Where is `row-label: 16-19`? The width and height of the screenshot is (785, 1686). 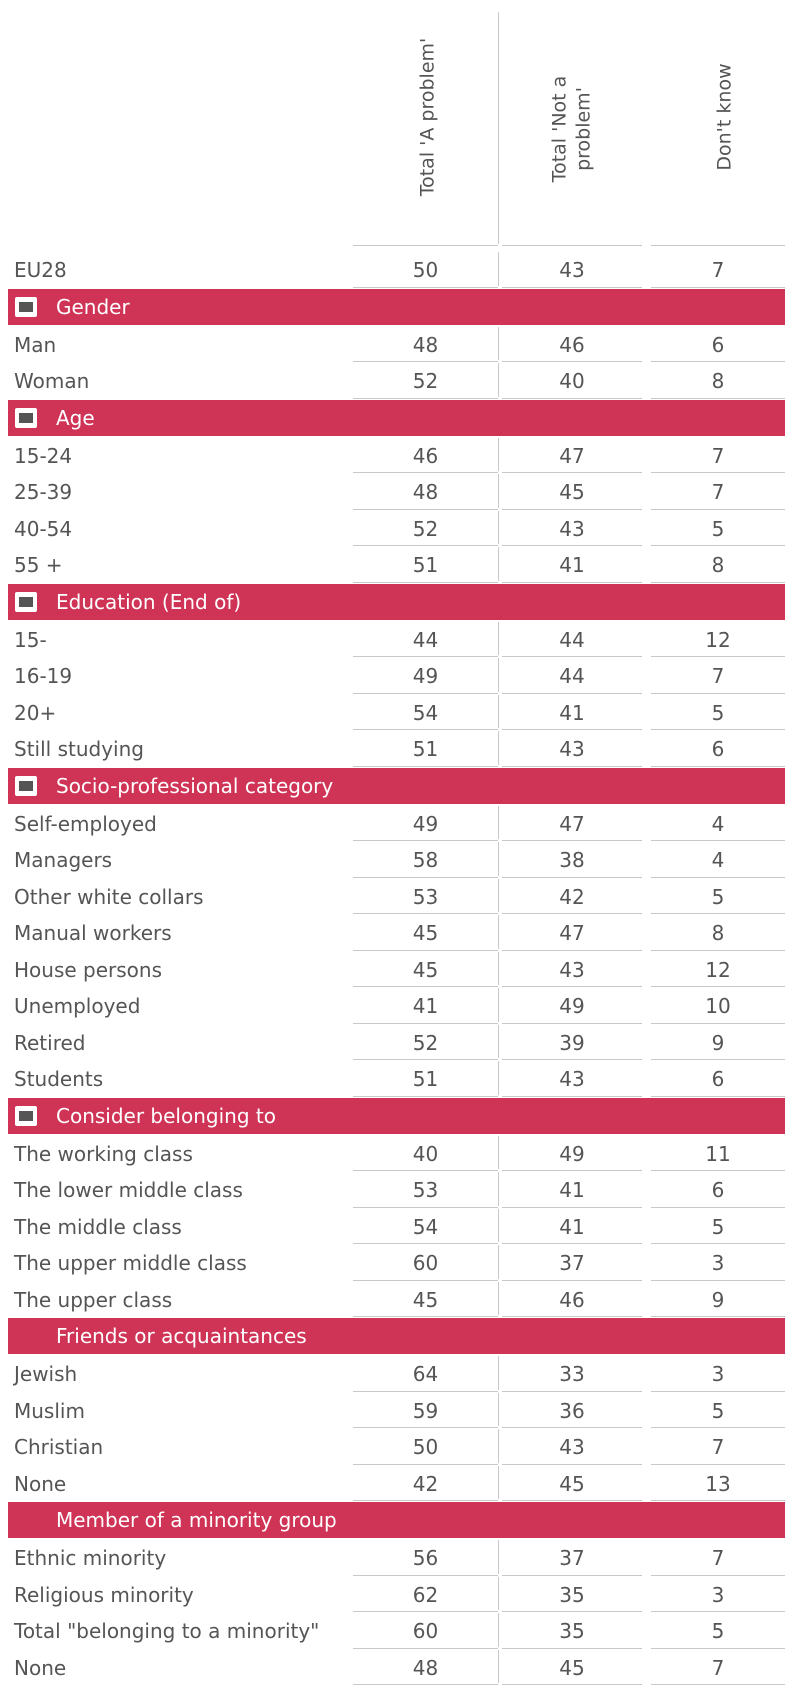 row-label: 16-19 is located at coordinates (43, 676).